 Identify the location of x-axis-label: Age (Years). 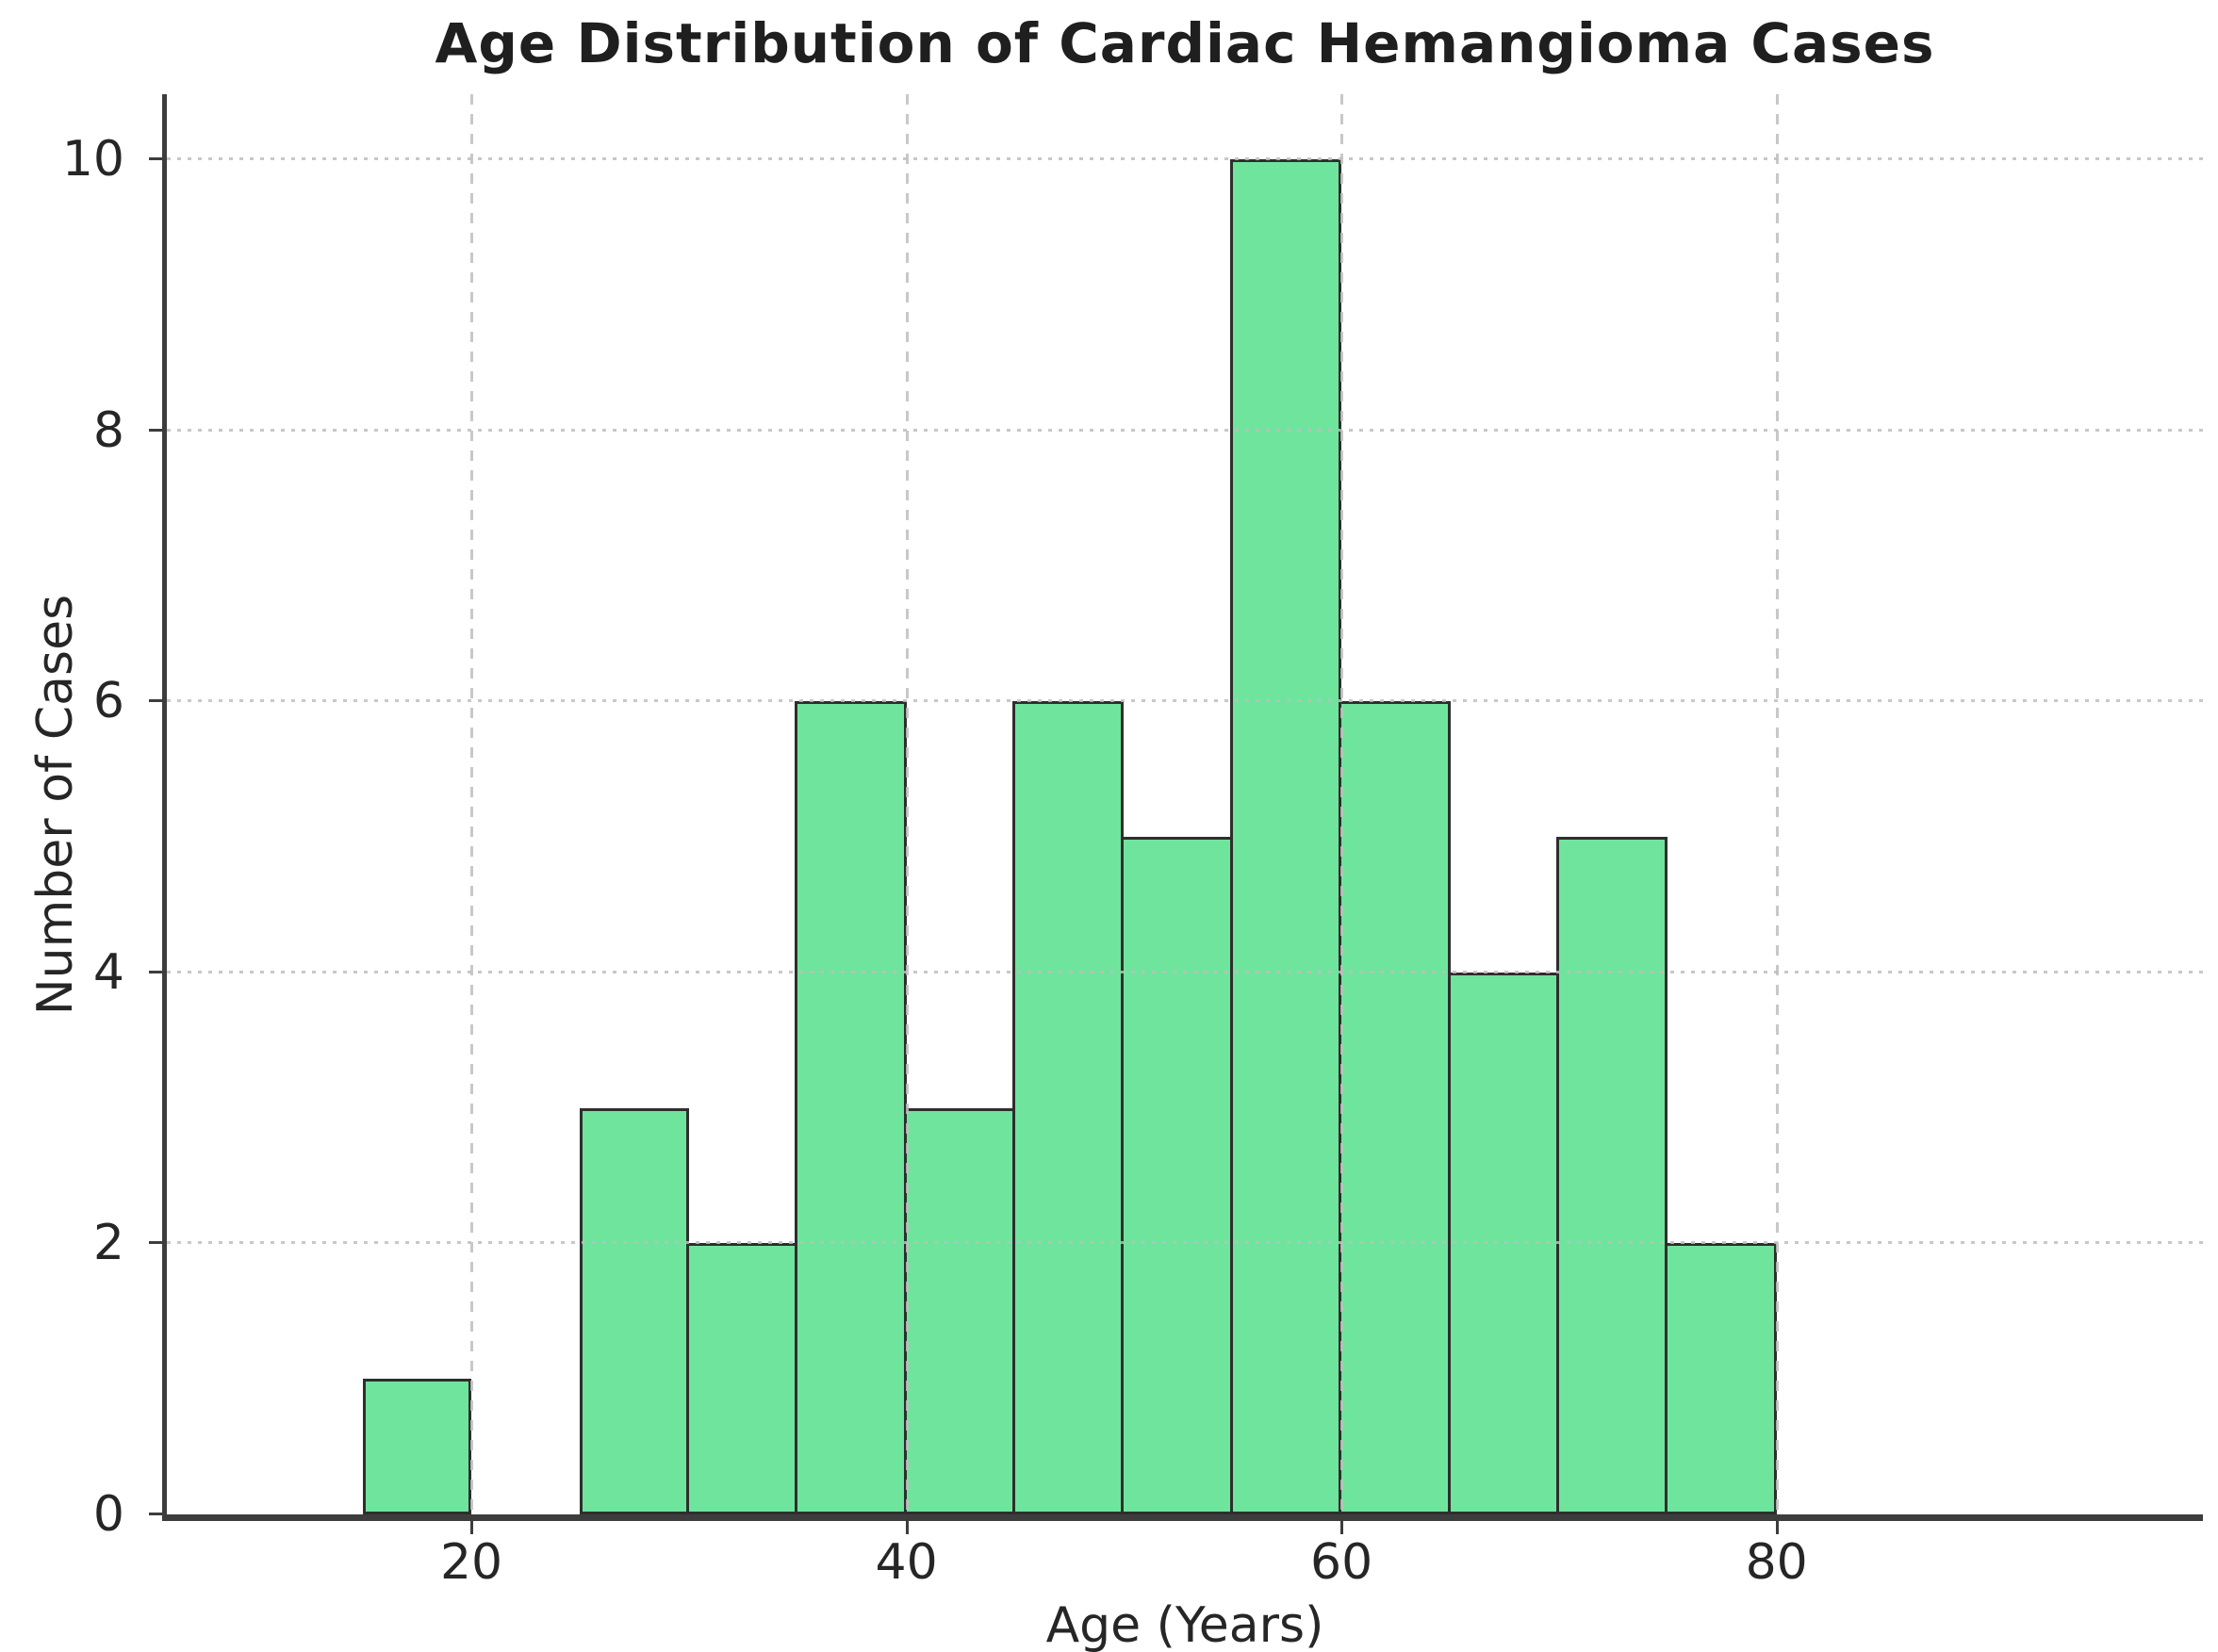
(1184, 1625).